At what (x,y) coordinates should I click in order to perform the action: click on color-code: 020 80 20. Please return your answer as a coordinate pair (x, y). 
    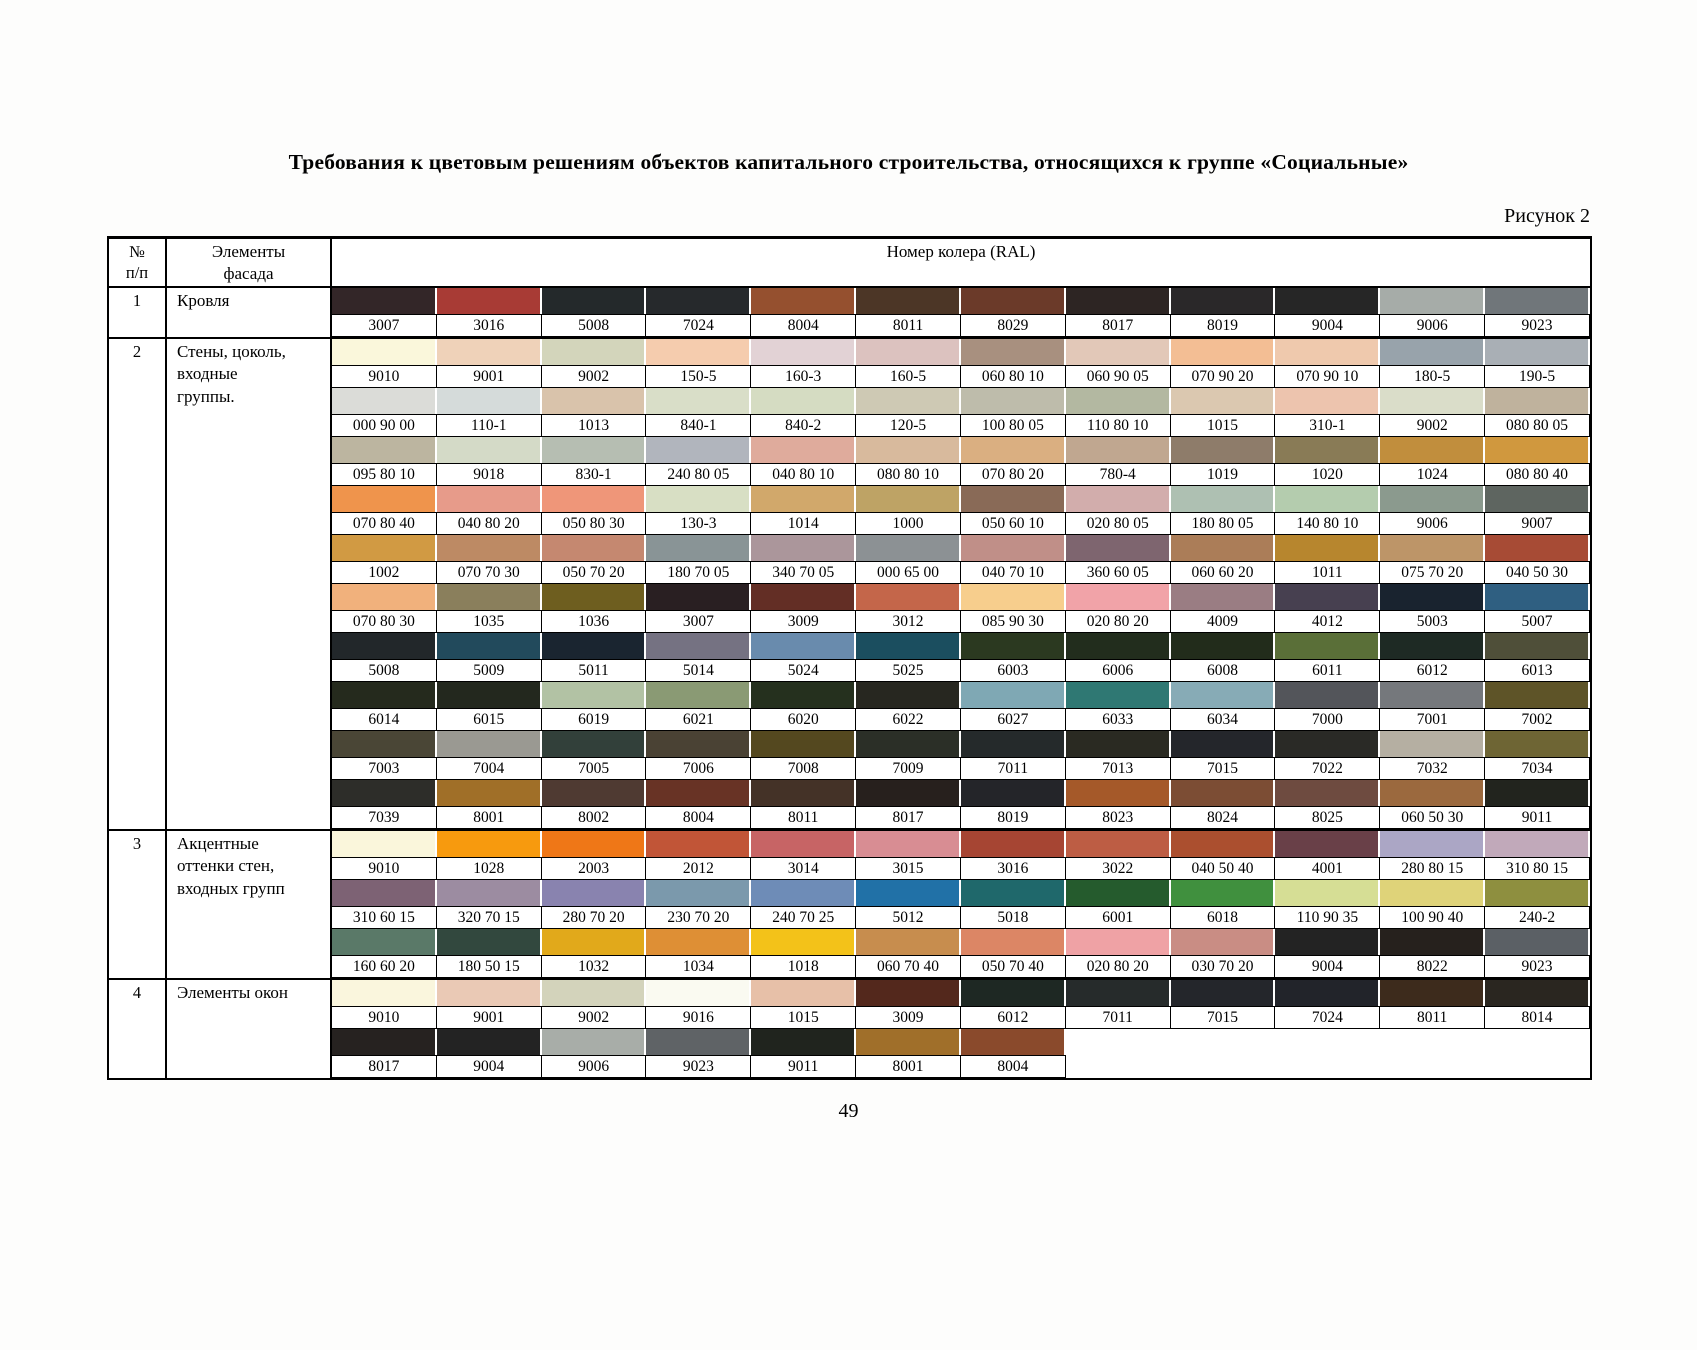
    Looking at the image, I should click on (1118, 621).